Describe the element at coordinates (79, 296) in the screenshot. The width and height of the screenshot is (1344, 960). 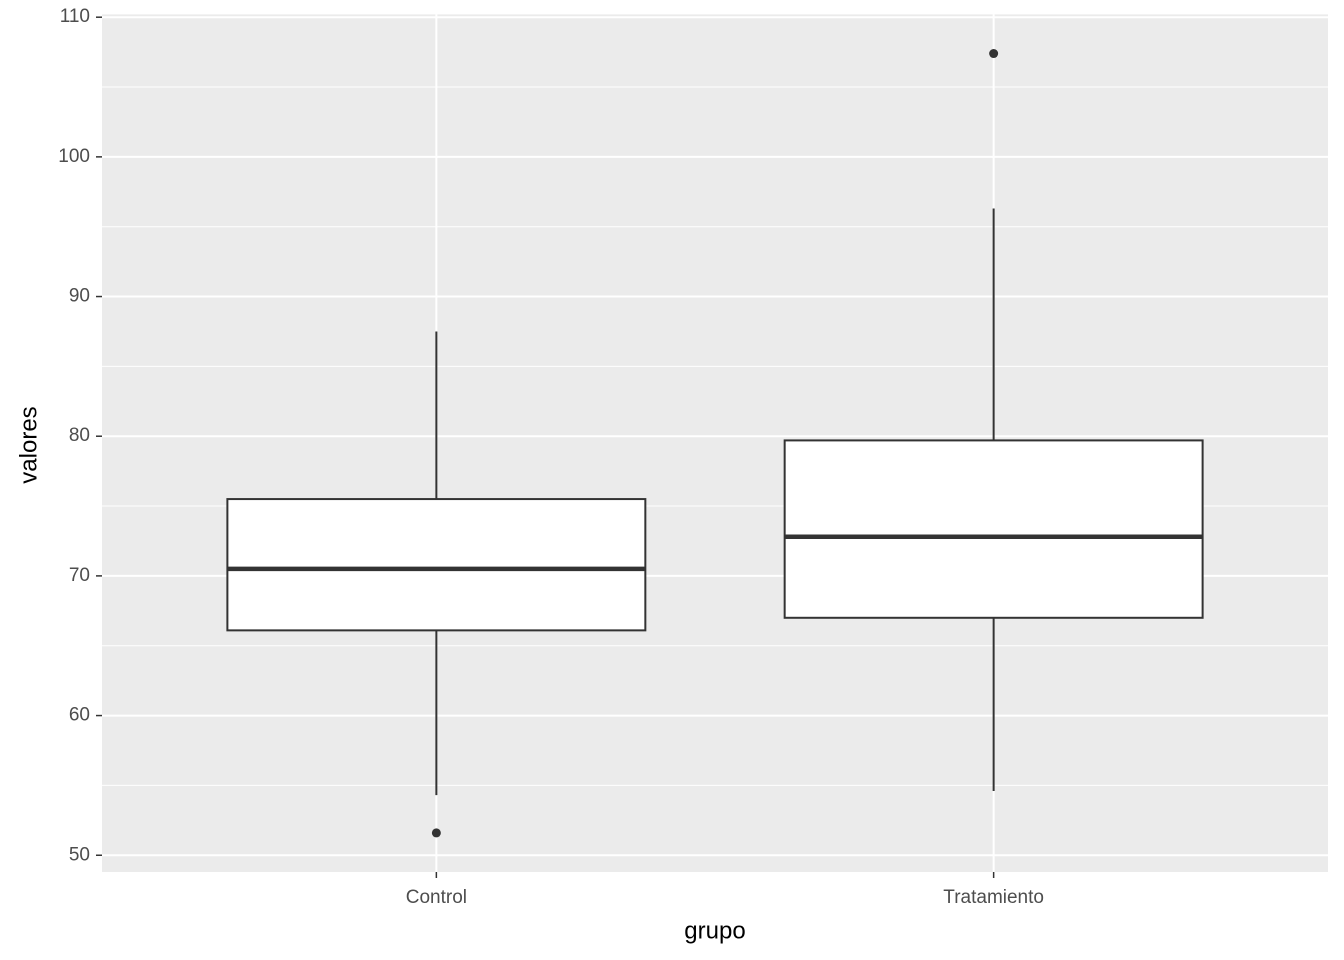
I see `y-tick-label: 90` at that location.